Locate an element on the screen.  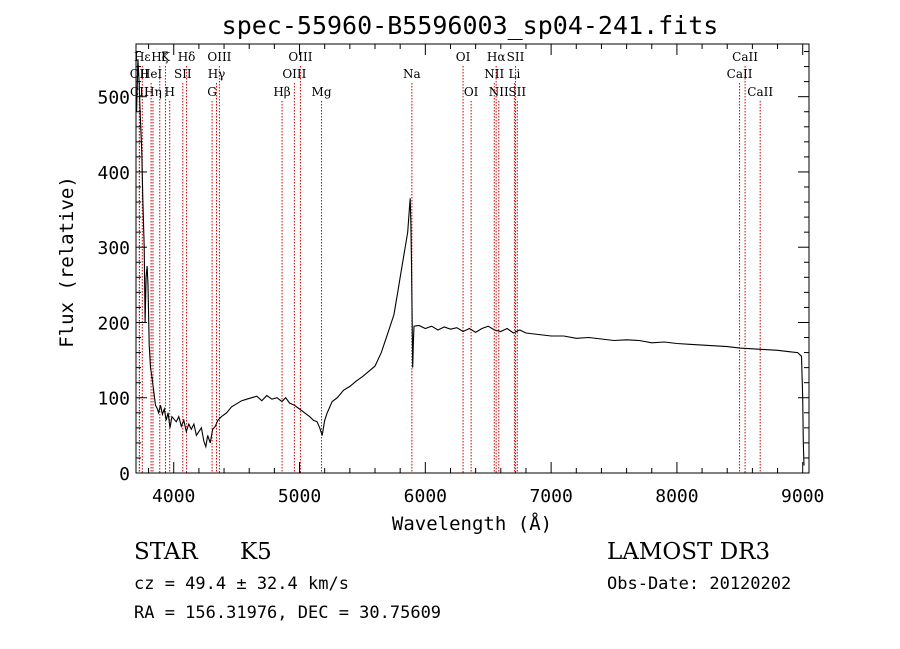
line-marker-label: OII is located at coordinates (140, 74).